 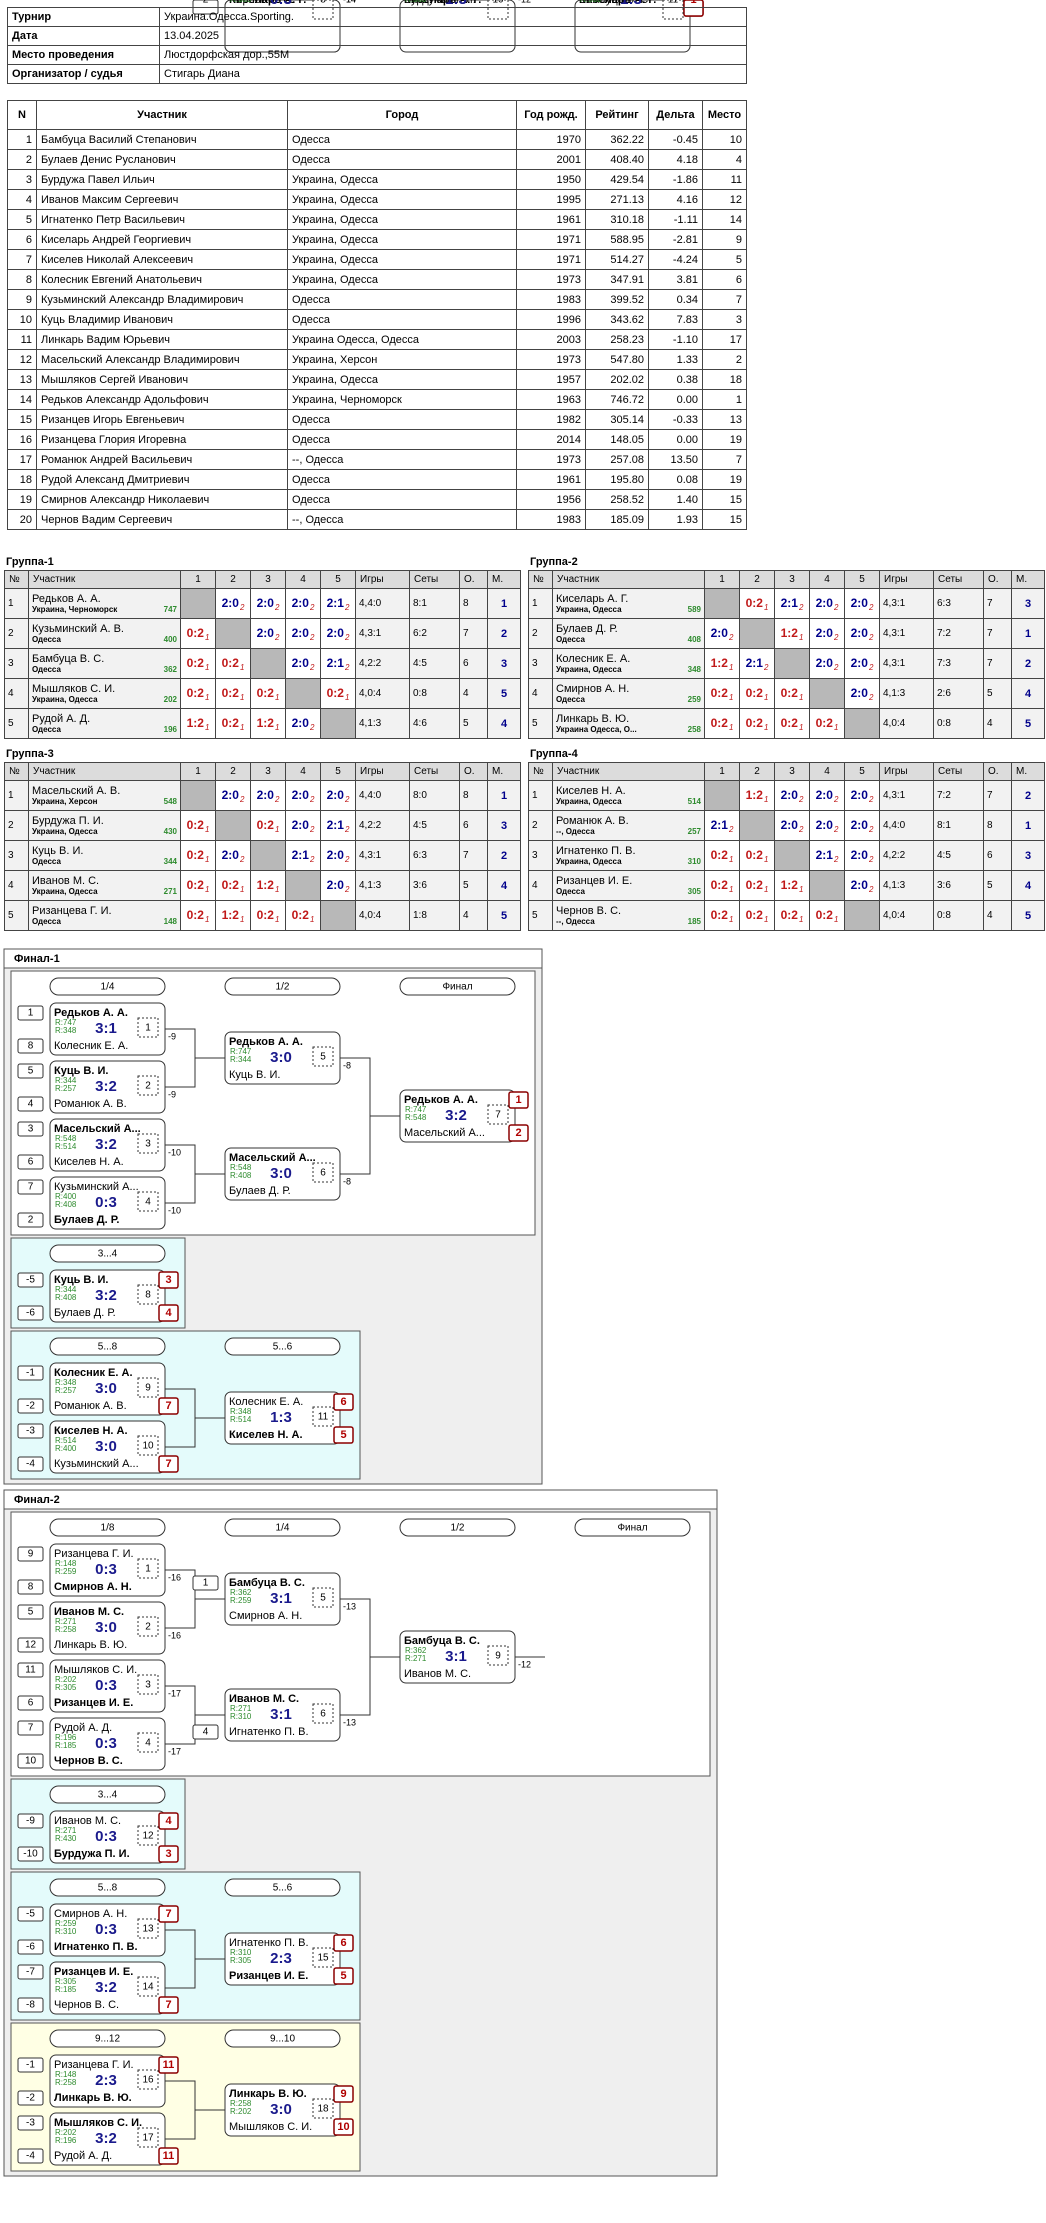 I want to click on cell: Куць Владимир Иванович, so click(x=162, y=319).